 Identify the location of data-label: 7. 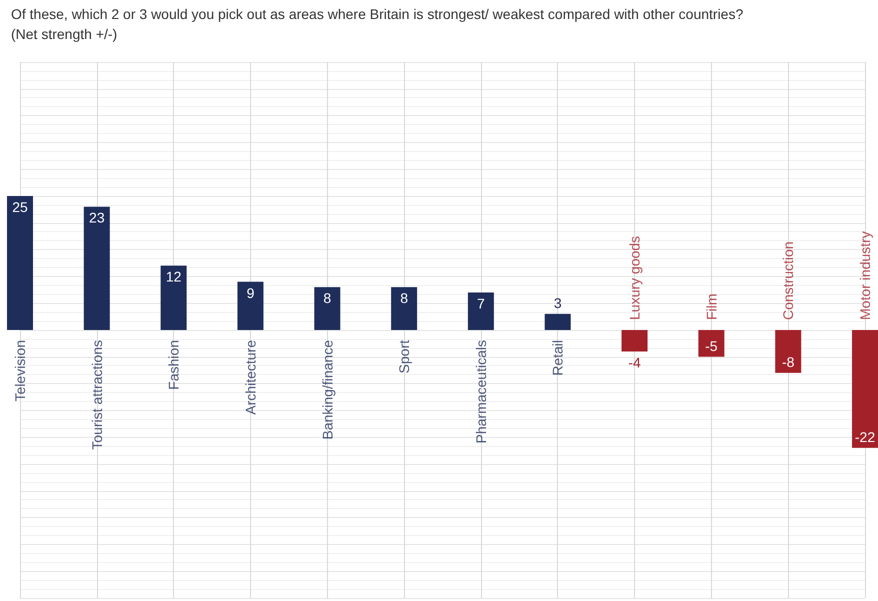
(481, 303).